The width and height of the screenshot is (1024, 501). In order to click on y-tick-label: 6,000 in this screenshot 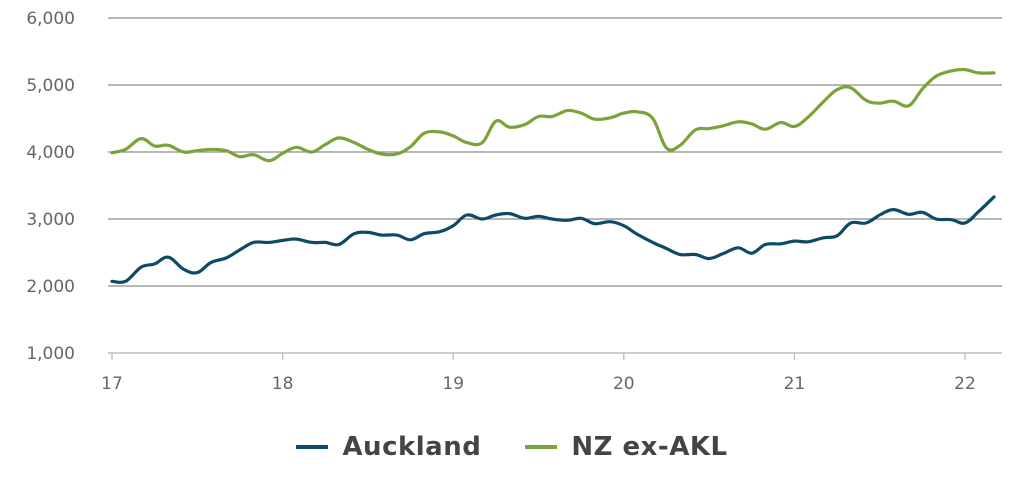, I will do `click(50, 19)`.